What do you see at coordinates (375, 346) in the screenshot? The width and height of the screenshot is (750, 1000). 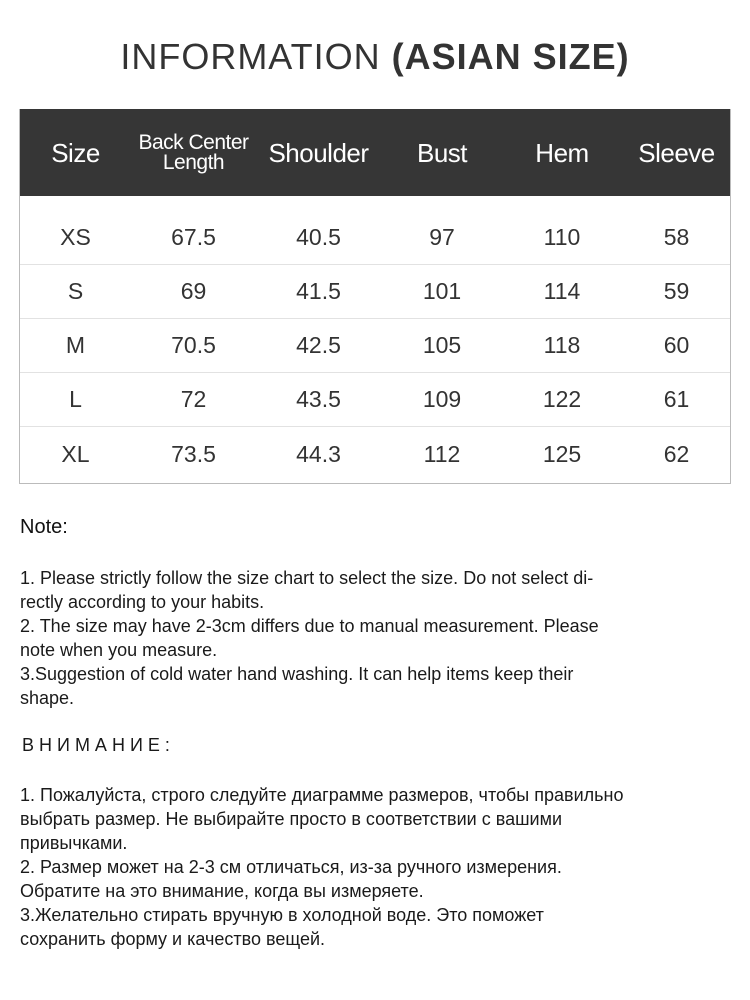 I see `table-row: M 70.5 42.5 105 118 60` at bounding box center [375, 346].